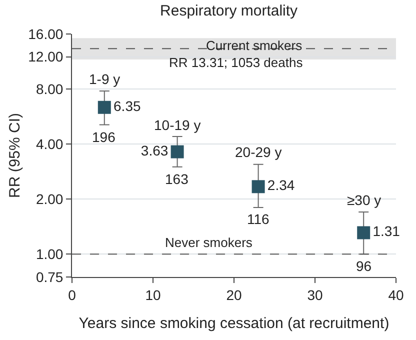  I want to click on y-tick-label: 2.00, so click(50, 199).